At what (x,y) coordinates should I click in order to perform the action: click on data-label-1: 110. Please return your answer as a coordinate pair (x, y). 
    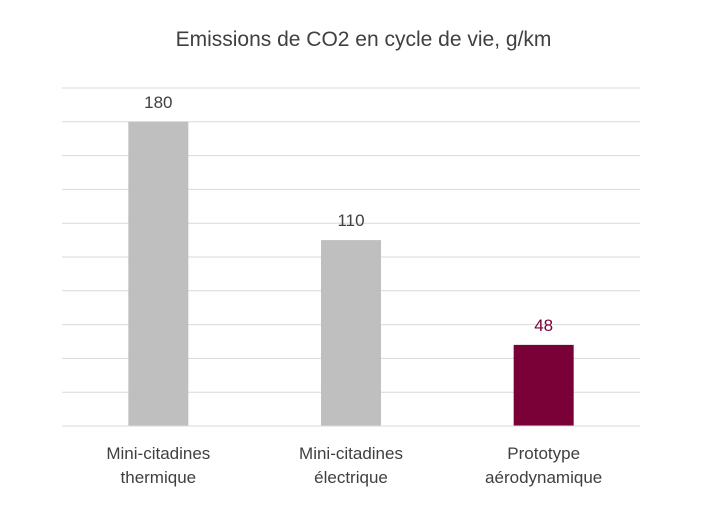
    Looking at the image, I should click on (350, 220).